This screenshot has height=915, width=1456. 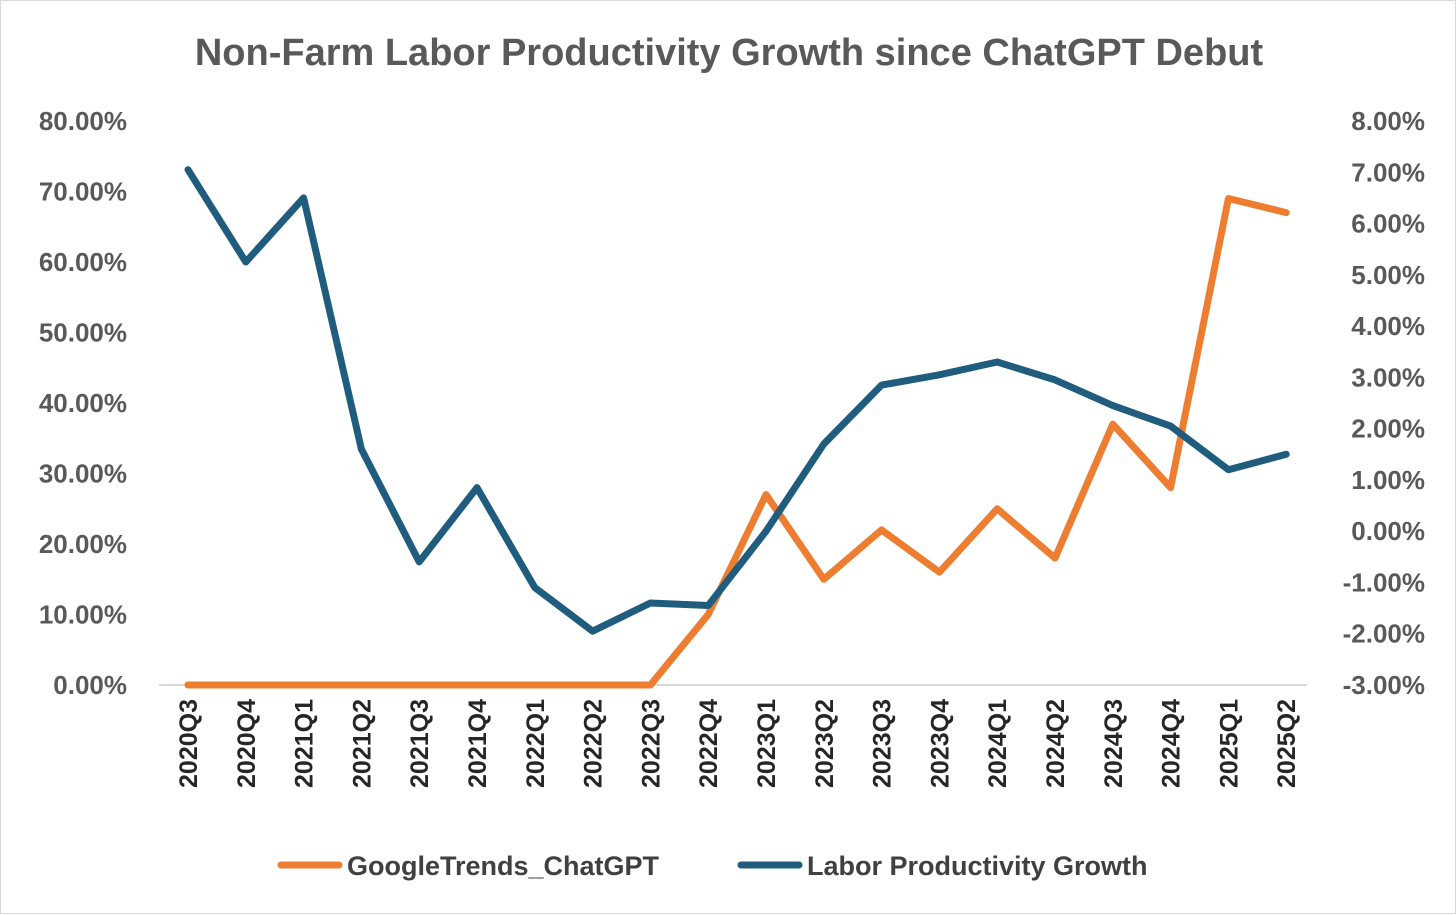 What do you see at coordinates (1388, 377) in the screenshot?
I see `right-tick-label: 3.00%` at bounding box center [1388, 377].